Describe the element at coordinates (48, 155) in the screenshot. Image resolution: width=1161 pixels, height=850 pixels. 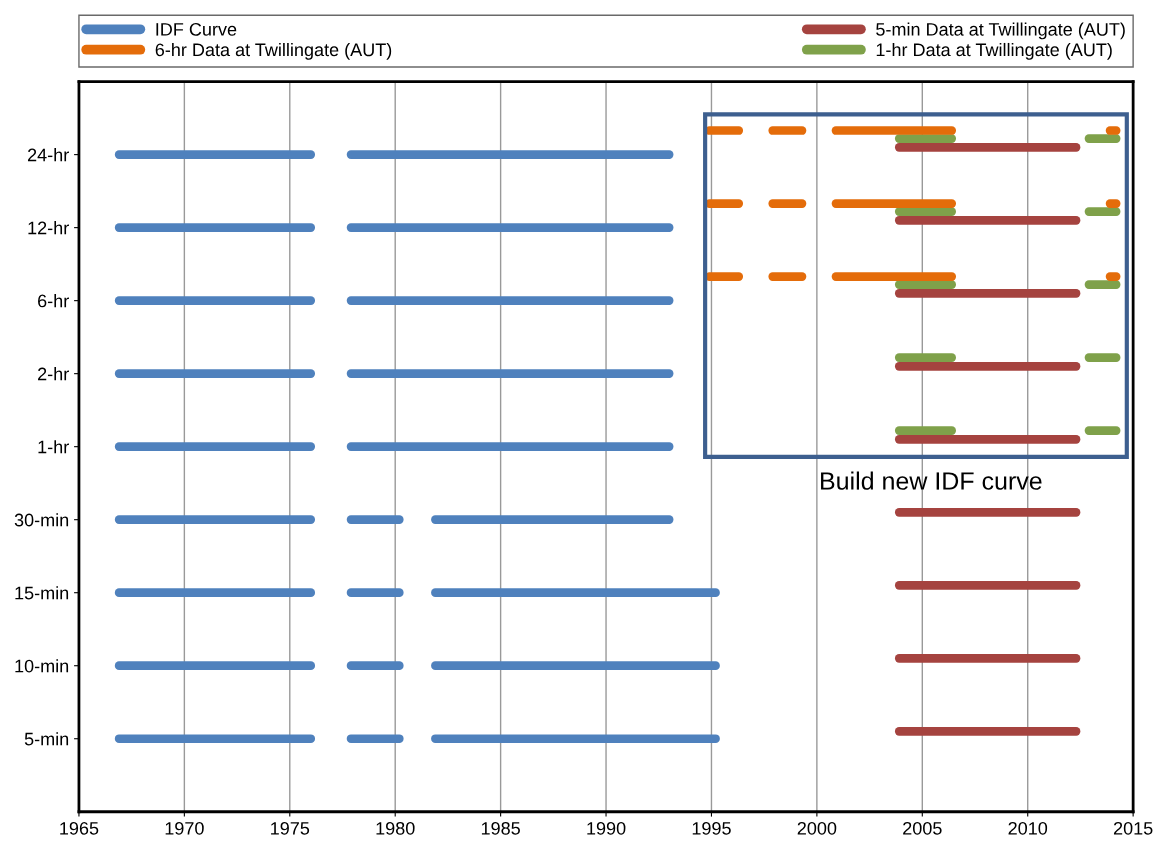
I see `y-tick-label: 24-hr` at that location.